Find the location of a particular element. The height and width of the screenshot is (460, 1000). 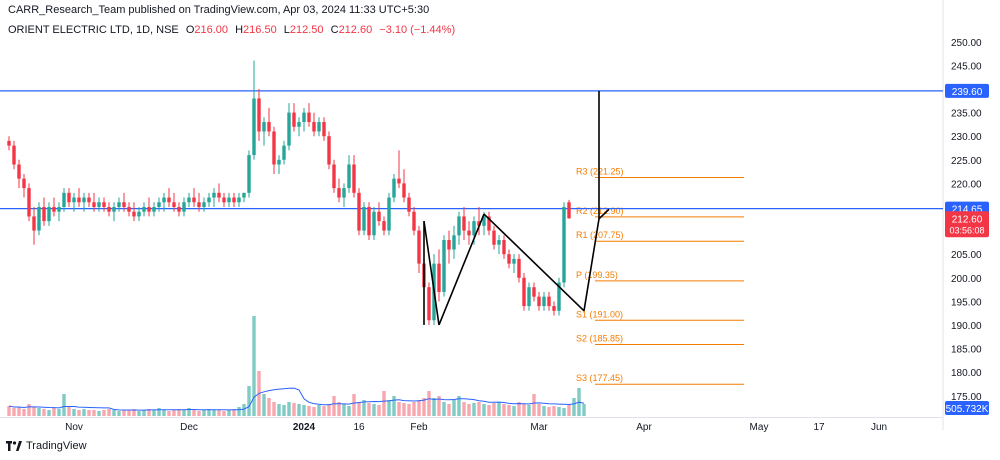

x-tick-label: Apr is located at coordinates (644, 427).